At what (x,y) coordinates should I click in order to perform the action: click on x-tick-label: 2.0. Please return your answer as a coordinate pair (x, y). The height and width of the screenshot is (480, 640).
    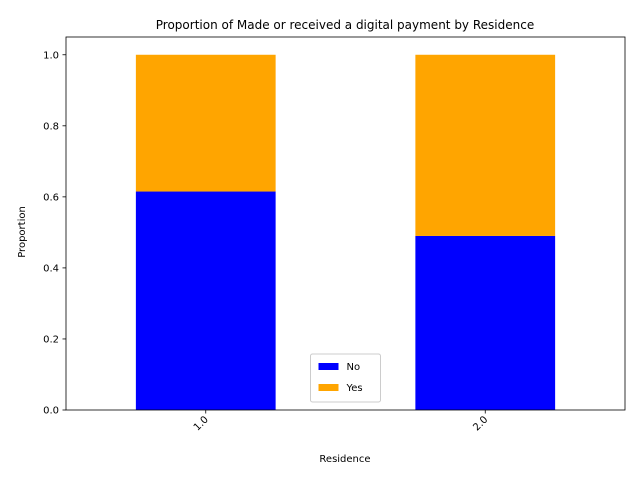
    Looking at the image, I should click on (480, 423).